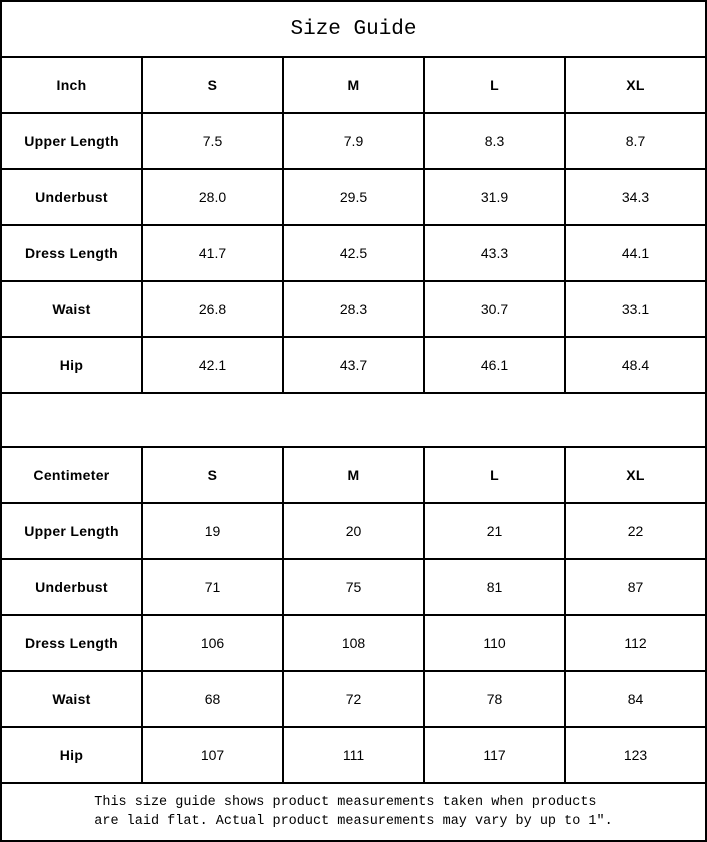 The height and width of the screenshot is (842, 707). I want to click on cell-value: 29.5, so click(353, 197).